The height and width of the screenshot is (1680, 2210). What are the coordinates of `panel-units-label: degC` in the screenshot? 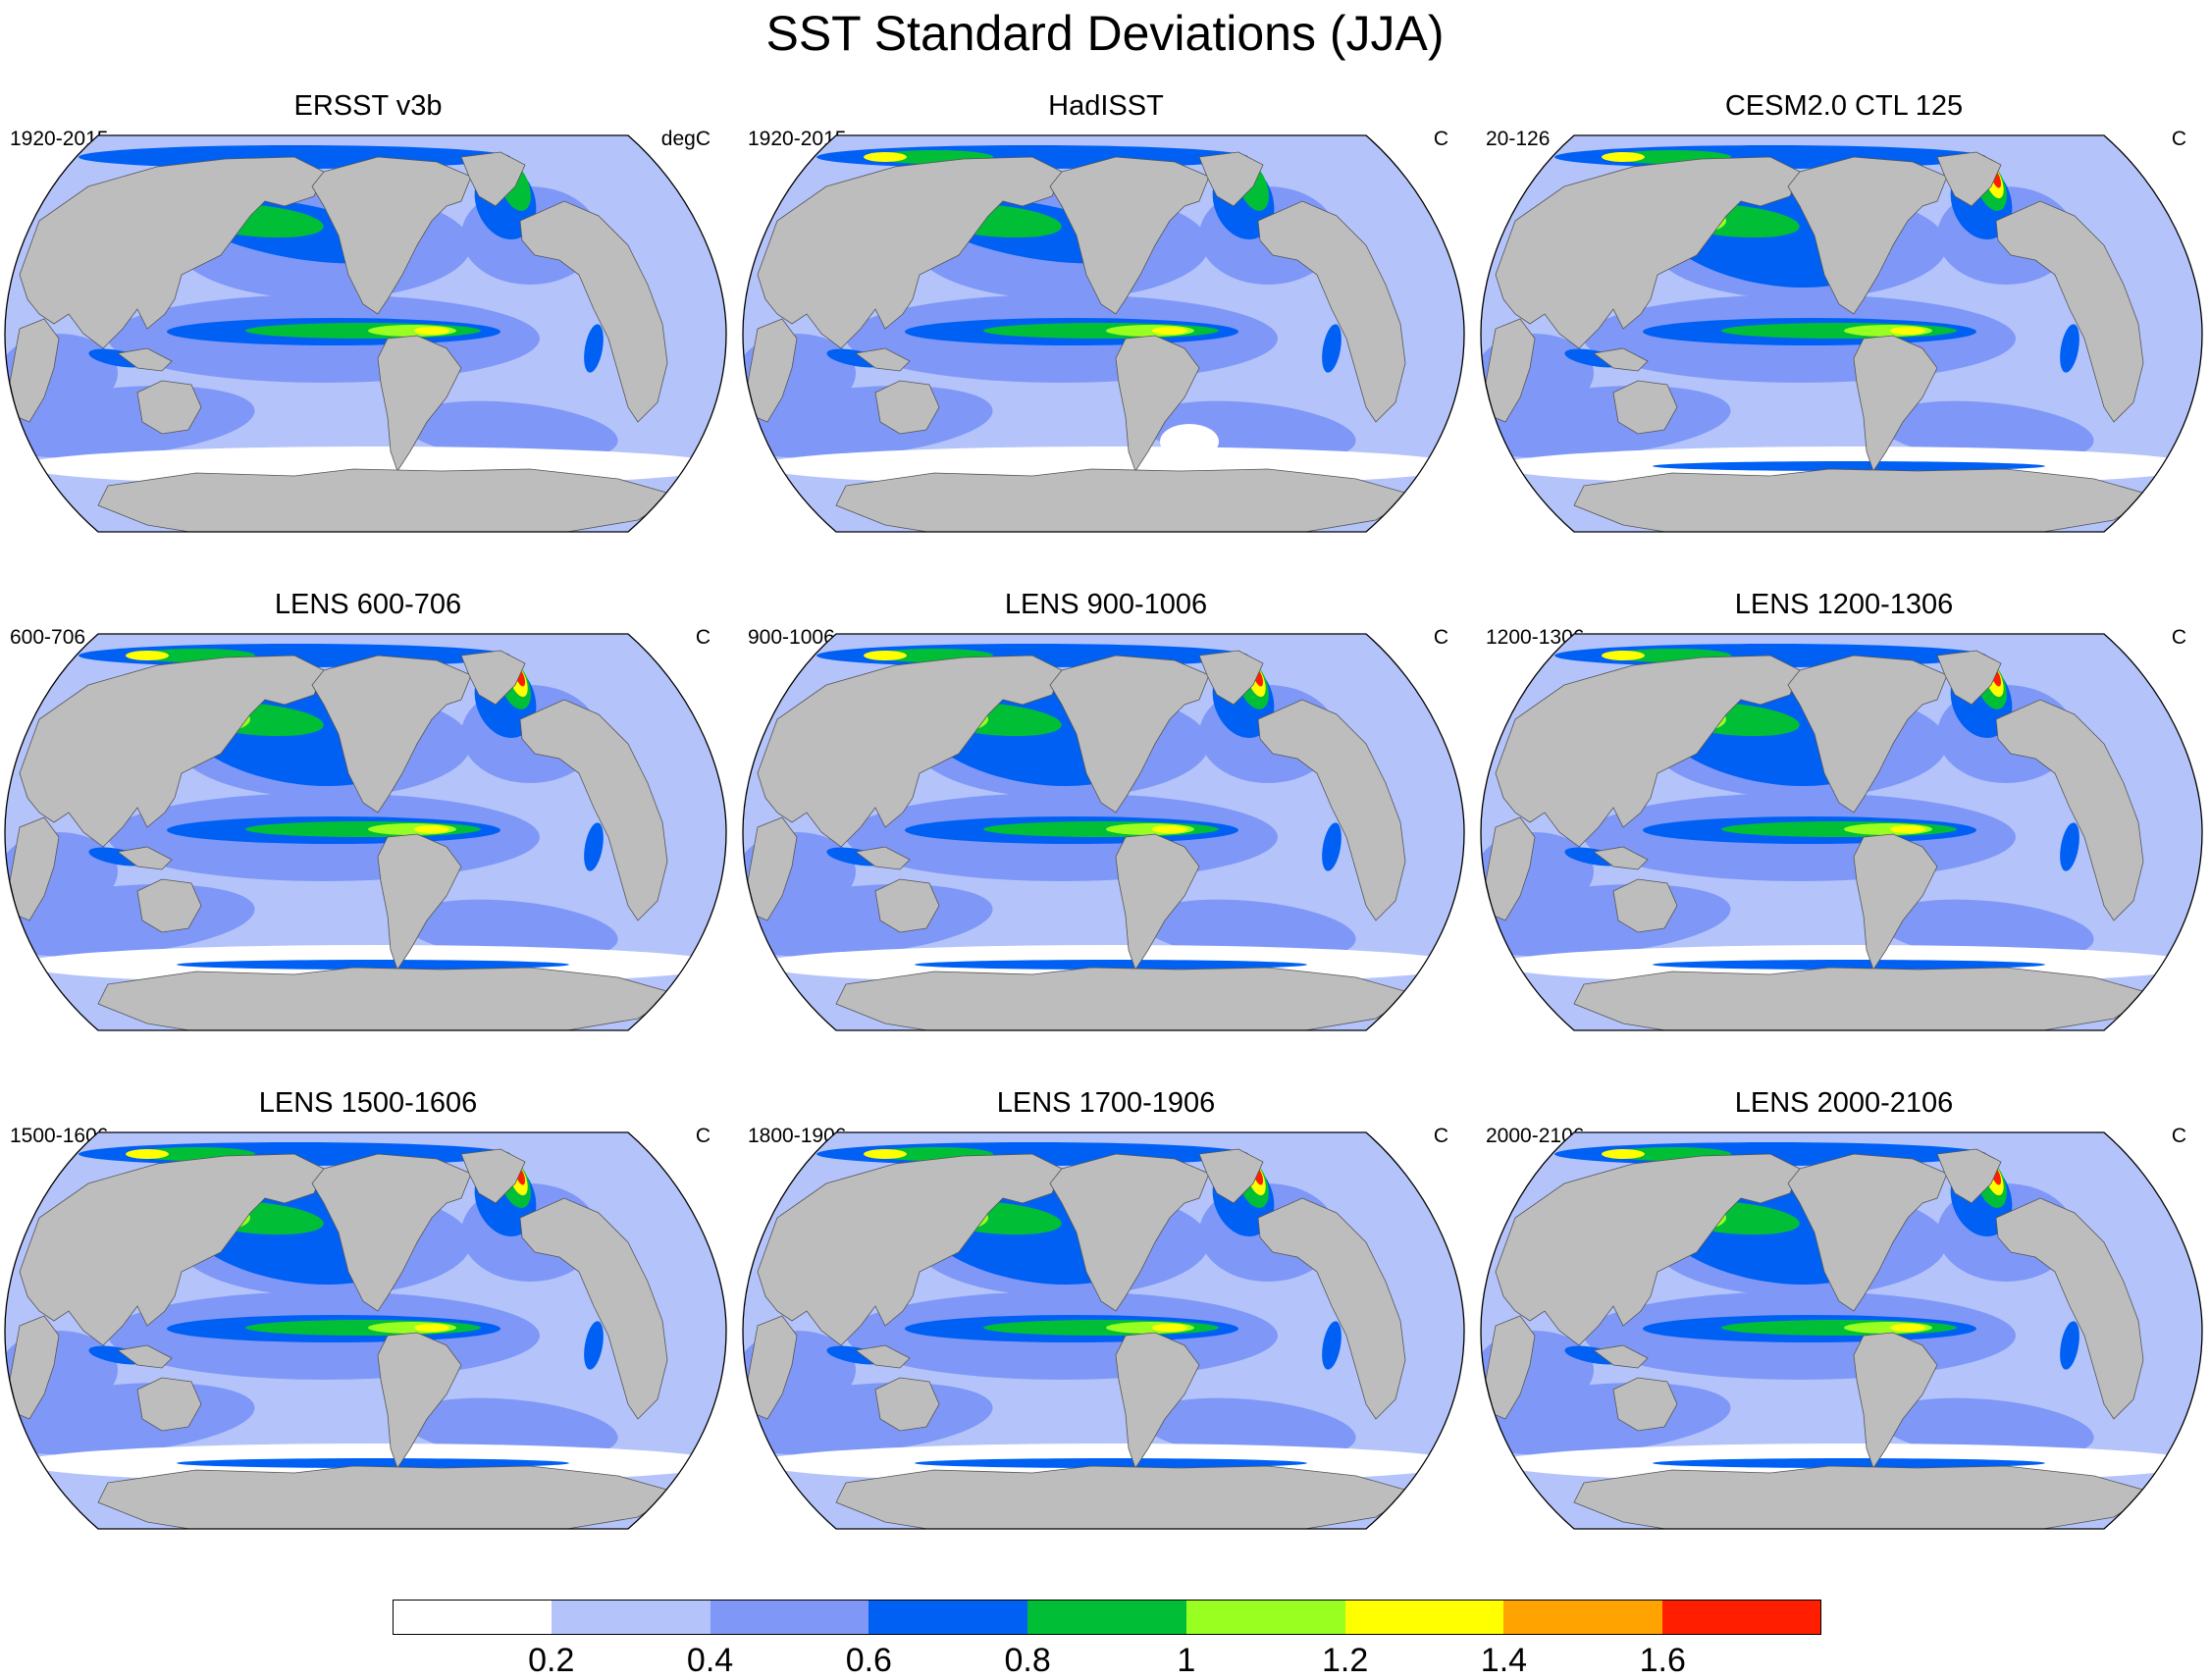 It's located at (685, 139).